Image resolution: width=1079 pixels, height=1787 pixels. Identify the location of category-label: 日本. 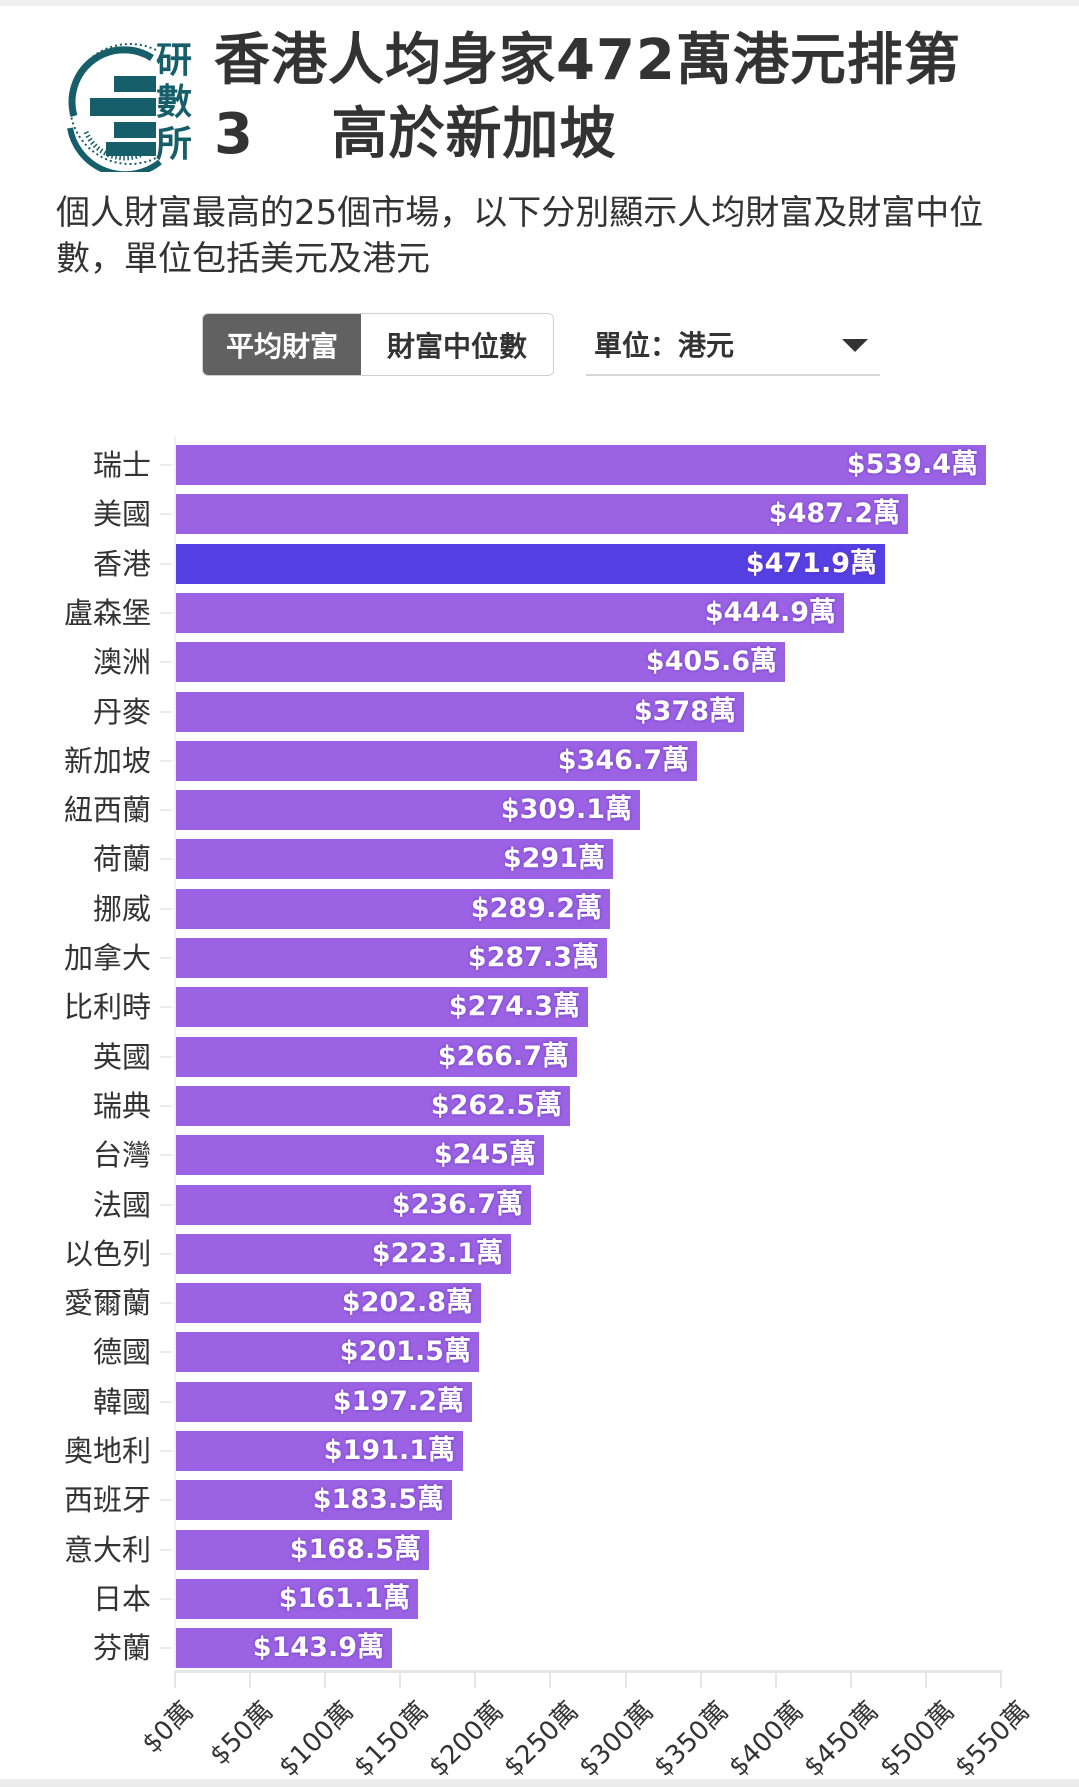
(121, 1598).